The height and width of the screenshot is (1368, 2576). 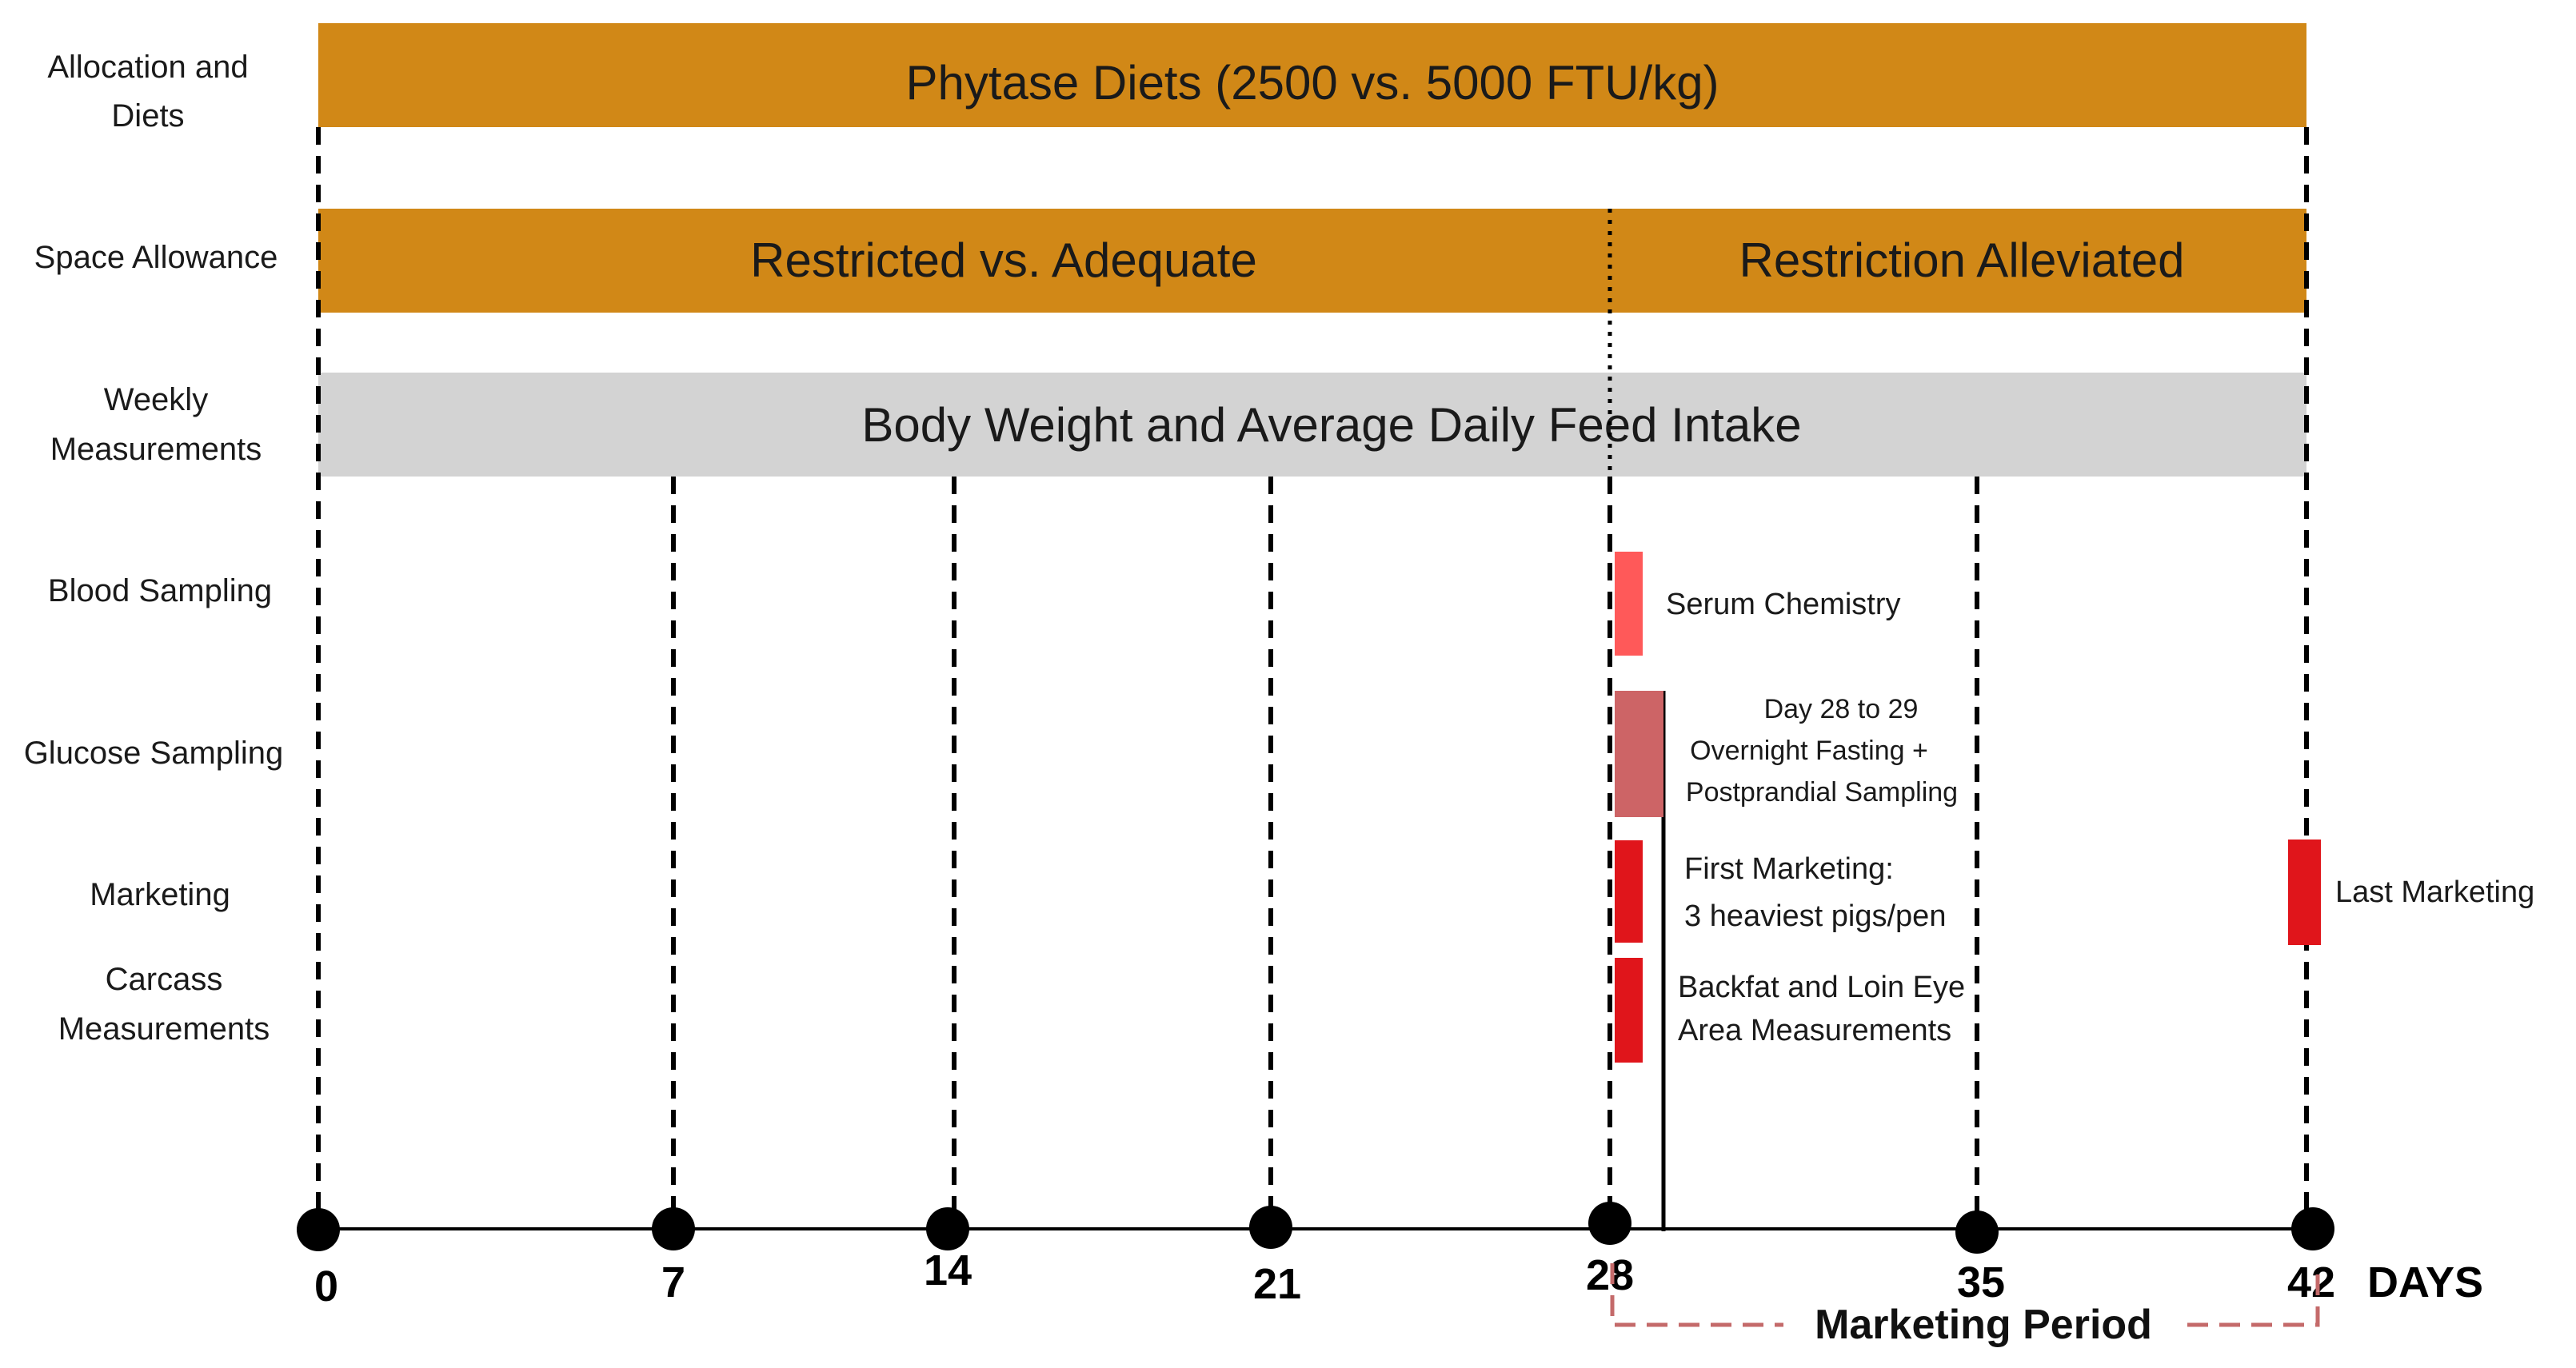 I want to click on restricted-space-bar, so click(x=964, y=261).